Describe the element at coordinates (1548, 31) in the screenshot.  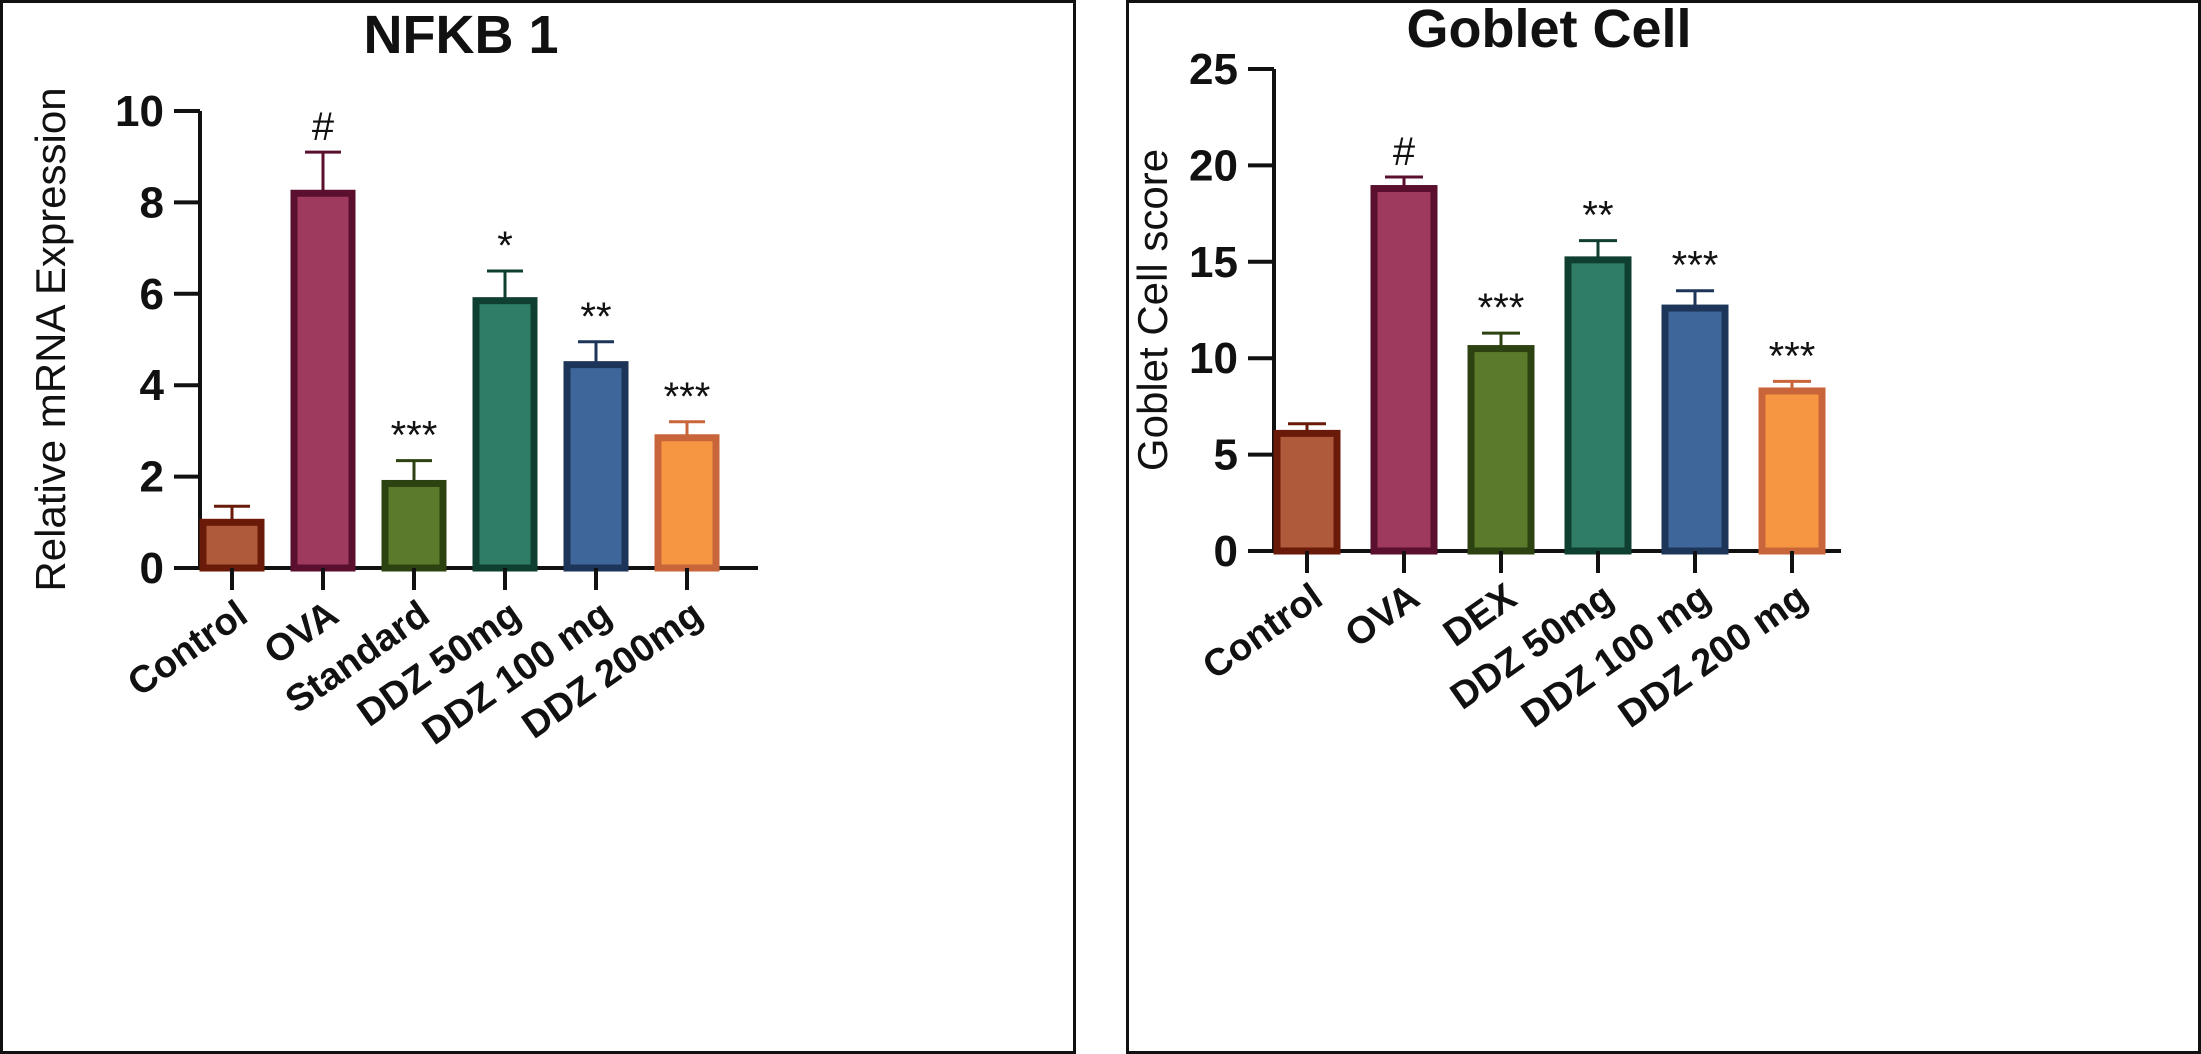
I see `chart-title: Goblet Cell` at that location.